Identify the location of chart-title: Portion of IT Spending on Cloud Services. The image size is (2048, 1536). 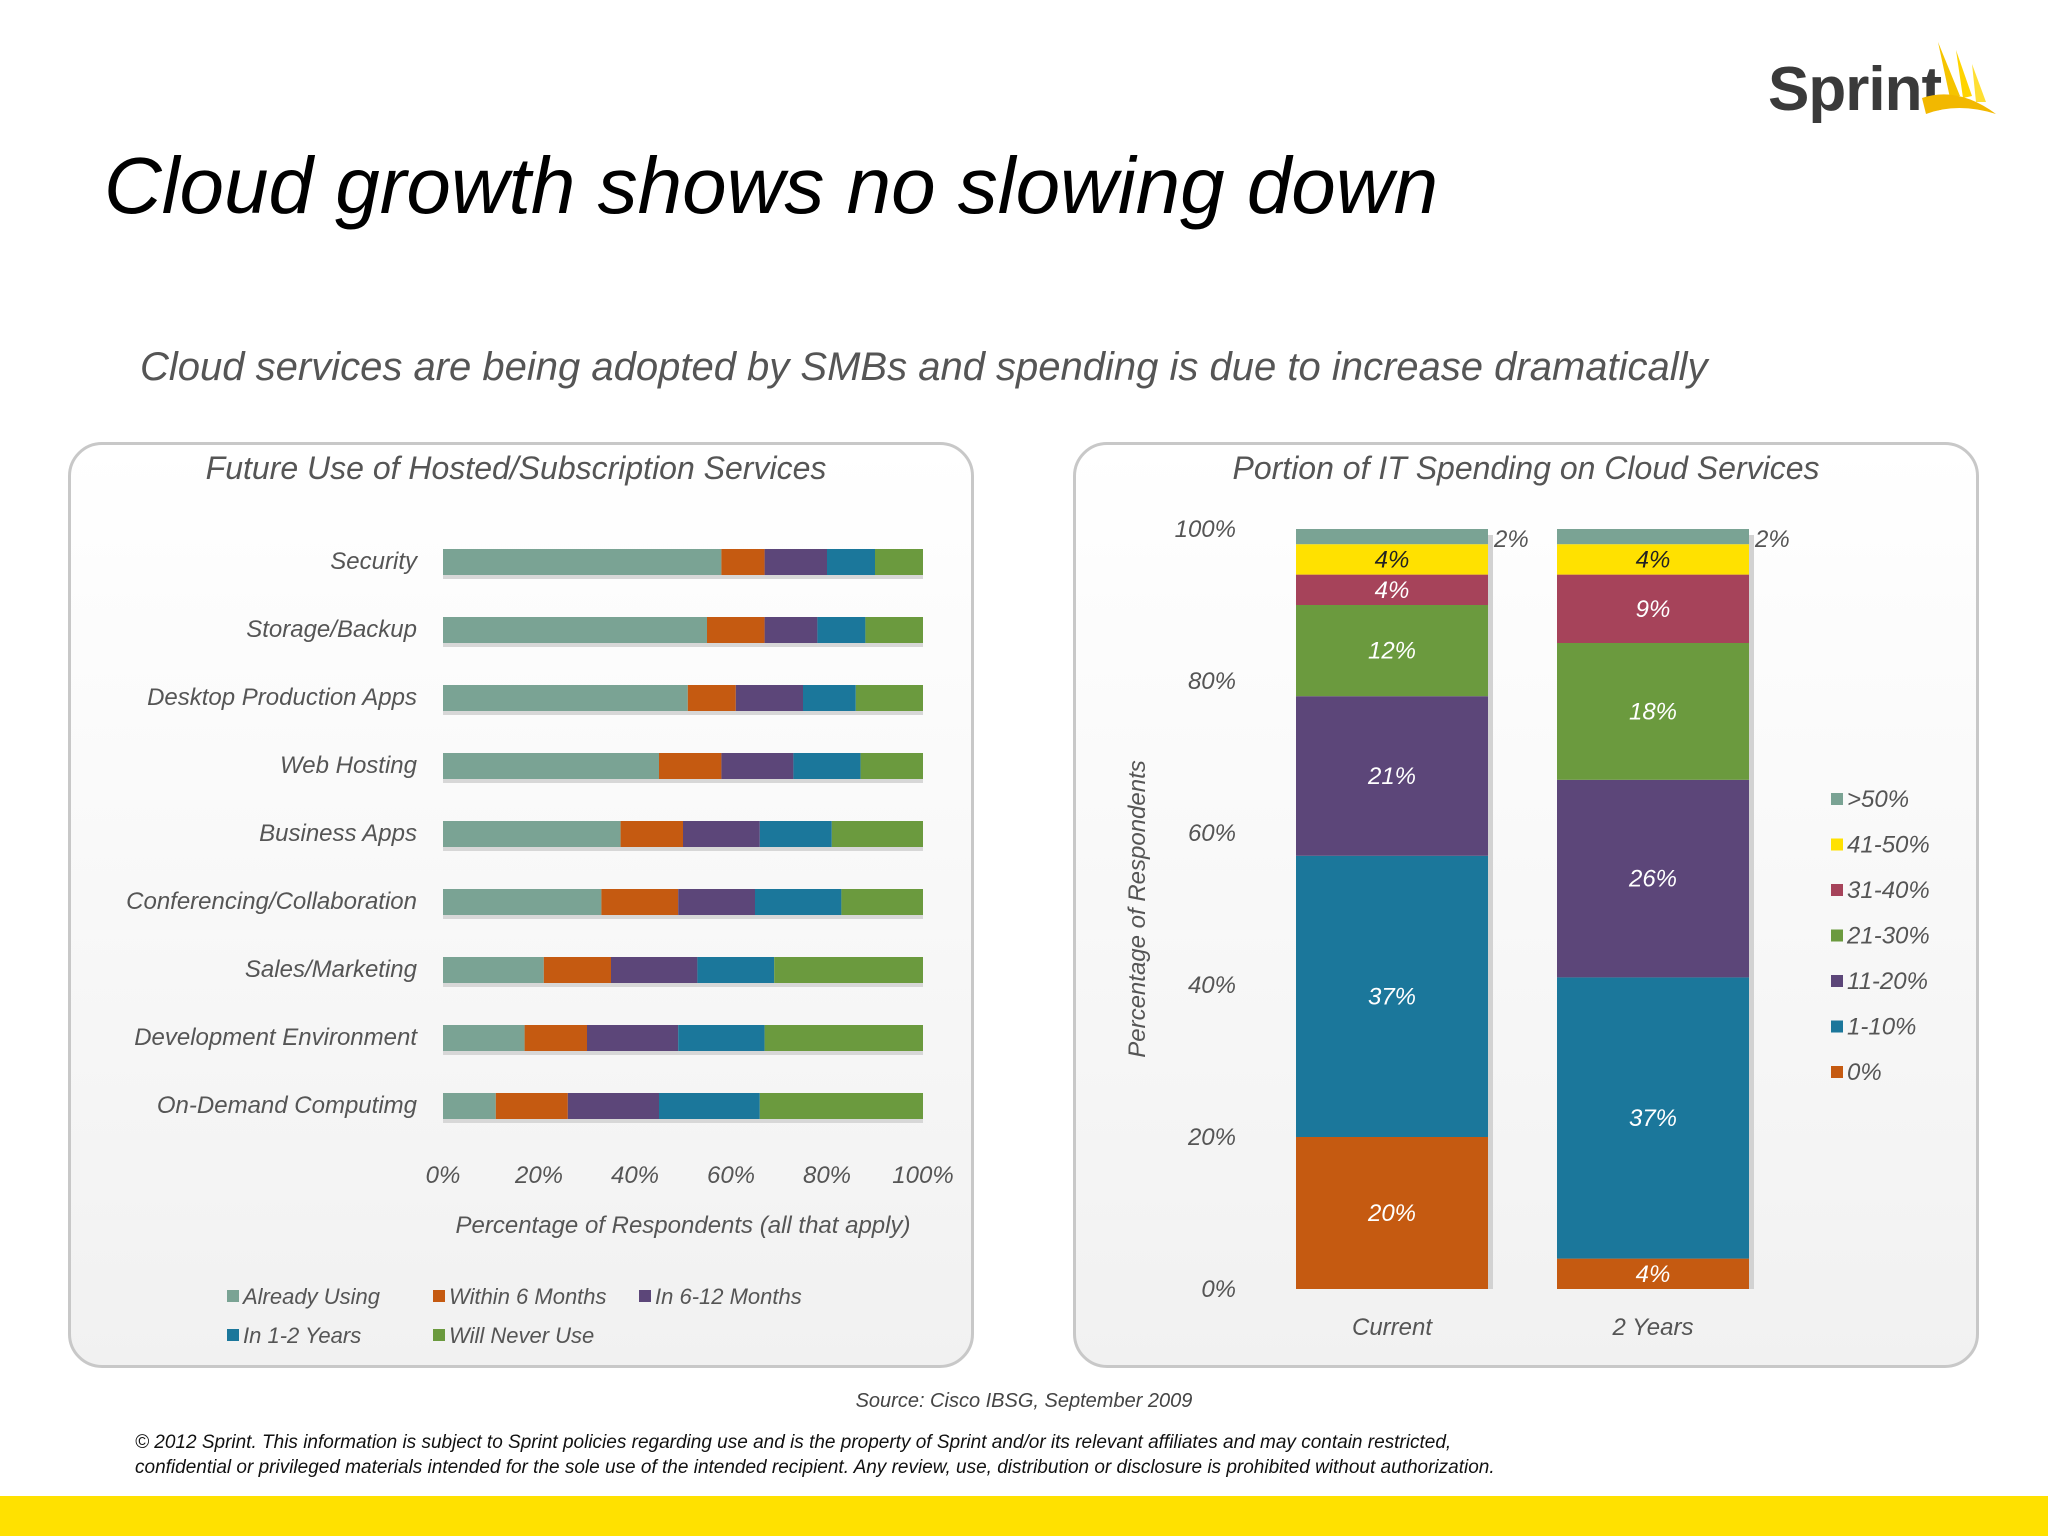
(1526, 468).